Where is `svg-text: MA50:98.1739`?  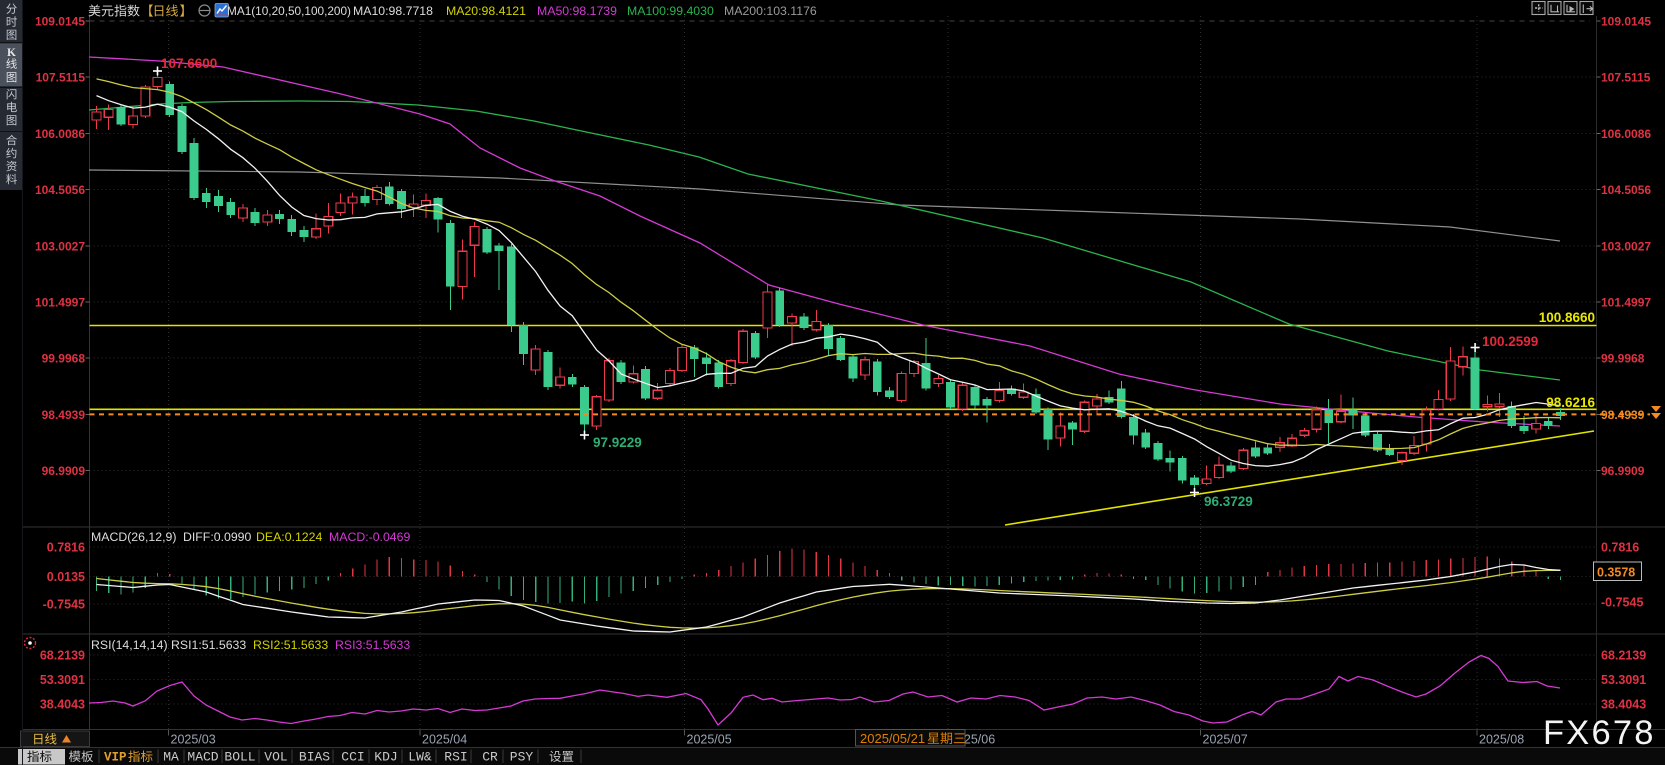 svg-text: MA50:98.1739 is located at coordinates (577, 11).